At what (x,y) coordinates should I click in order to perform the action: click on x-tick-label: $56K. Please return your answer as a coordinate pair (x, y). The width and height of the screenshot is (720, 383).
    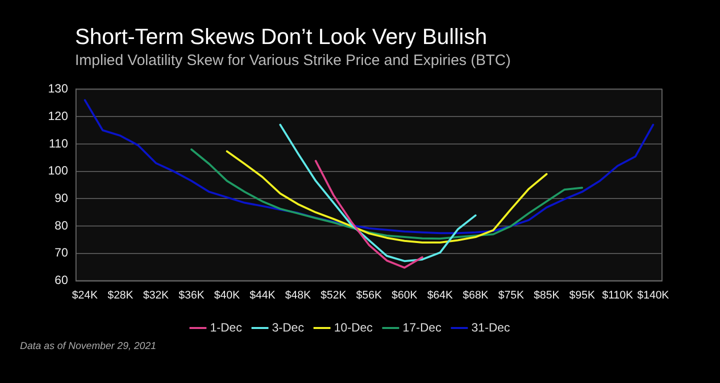
    Looking at the image, I should click on (369, 295).